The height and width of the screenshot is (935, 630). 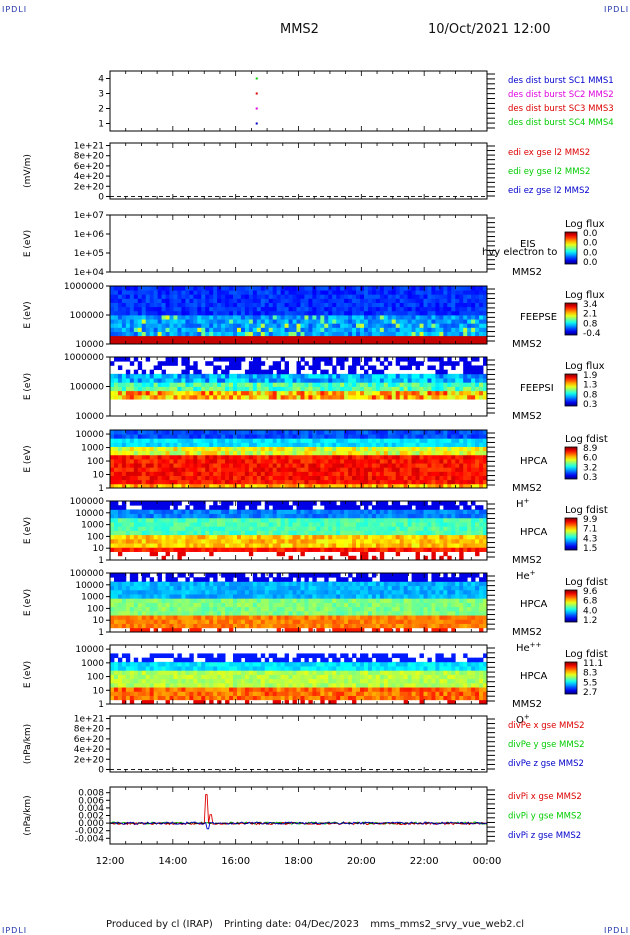 What do you see at coordinates (89, 235) in the screenshot?
I see `y-tick-label: 1e+06` at bounding box center [89, 235].